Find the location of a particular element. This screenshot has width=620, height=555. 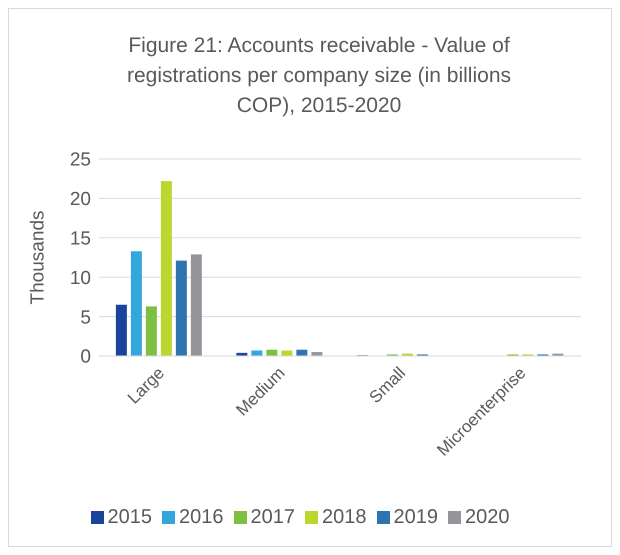

legend-label: 2017 is located at coordinates (272, 517).